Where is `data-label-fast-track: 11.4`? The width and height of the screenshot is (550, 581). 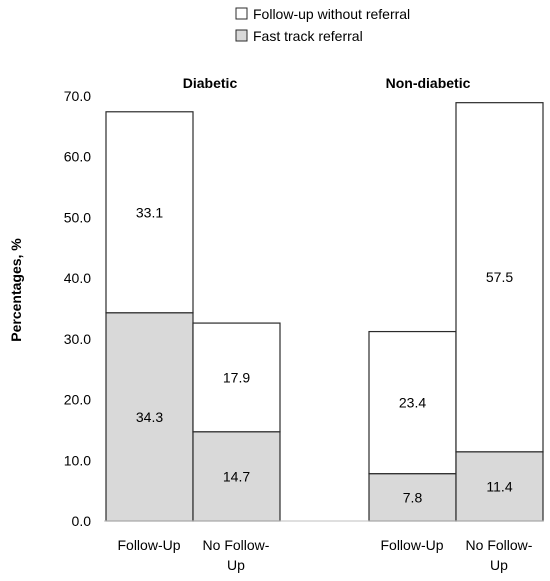 data-label-fast-track: 11.4 is located at coordinates (499, 486).